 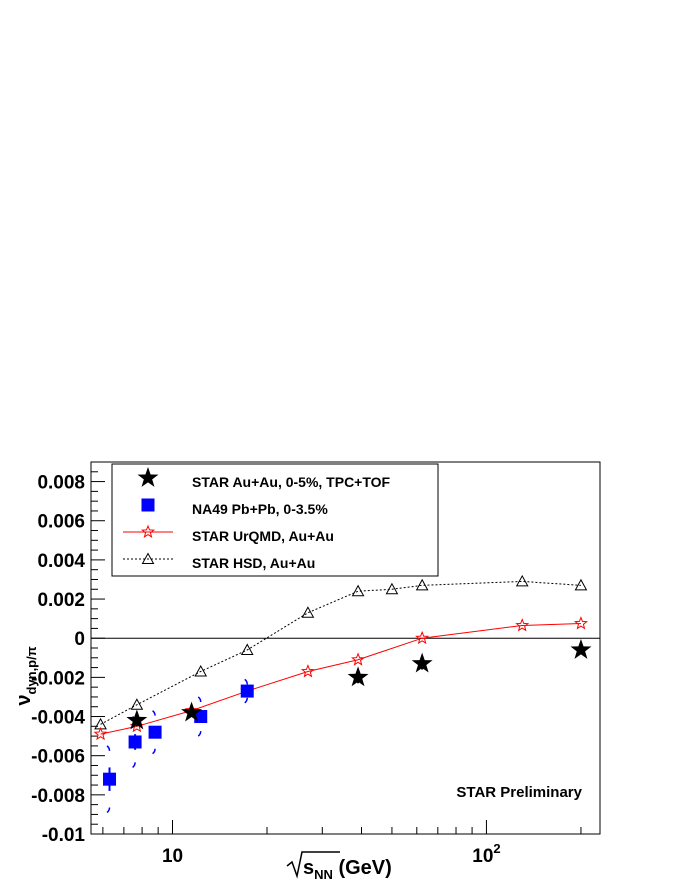 What do you see at coordinates (486, 854) in the screenshot?
I see `x-tick-label: 102` at bounding box center [486, 854].